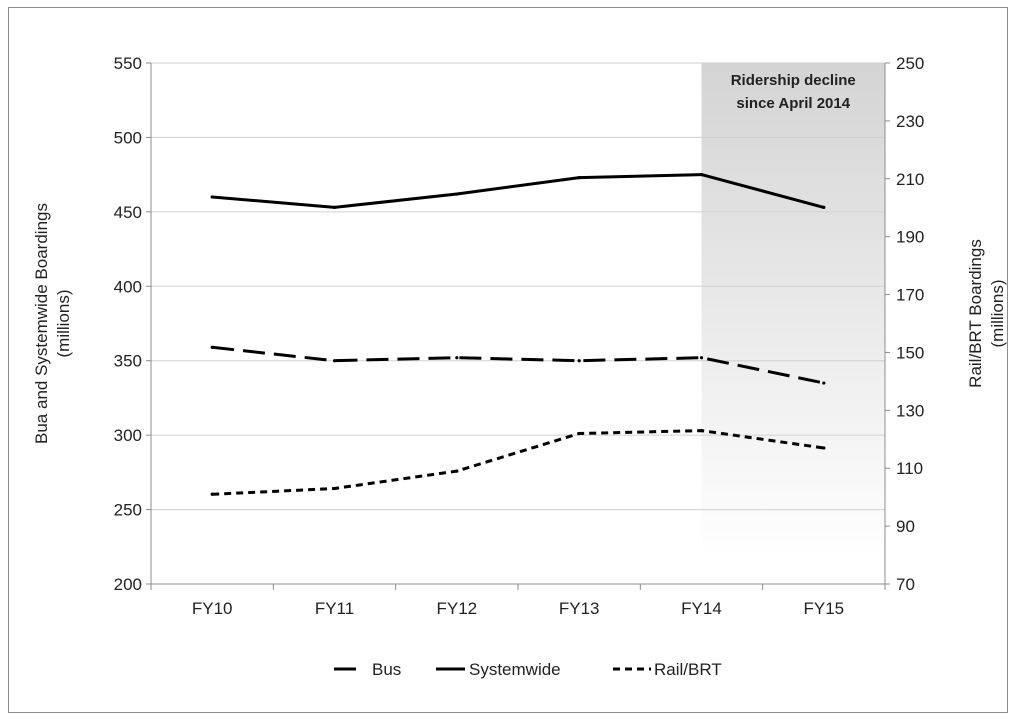 The image size is (1016, 720). I want to click on highlight-label-line1: Ridership decline, so click(793, 80).